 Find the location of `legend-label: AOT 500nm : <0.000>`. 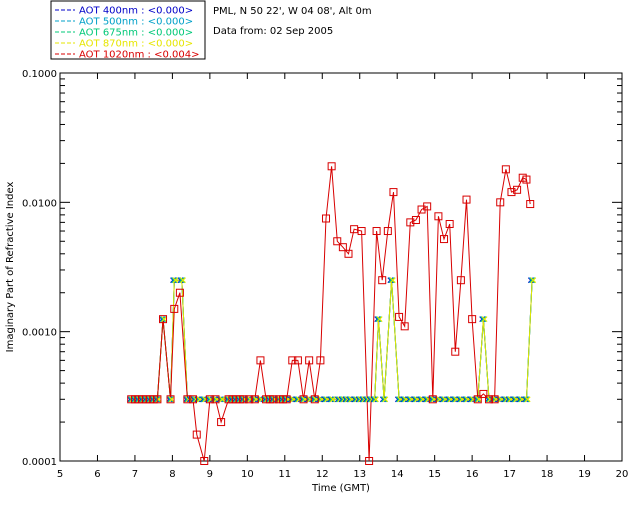

legend-label: AOT 500nm : <0.000> is located at coordinates (136, 22).